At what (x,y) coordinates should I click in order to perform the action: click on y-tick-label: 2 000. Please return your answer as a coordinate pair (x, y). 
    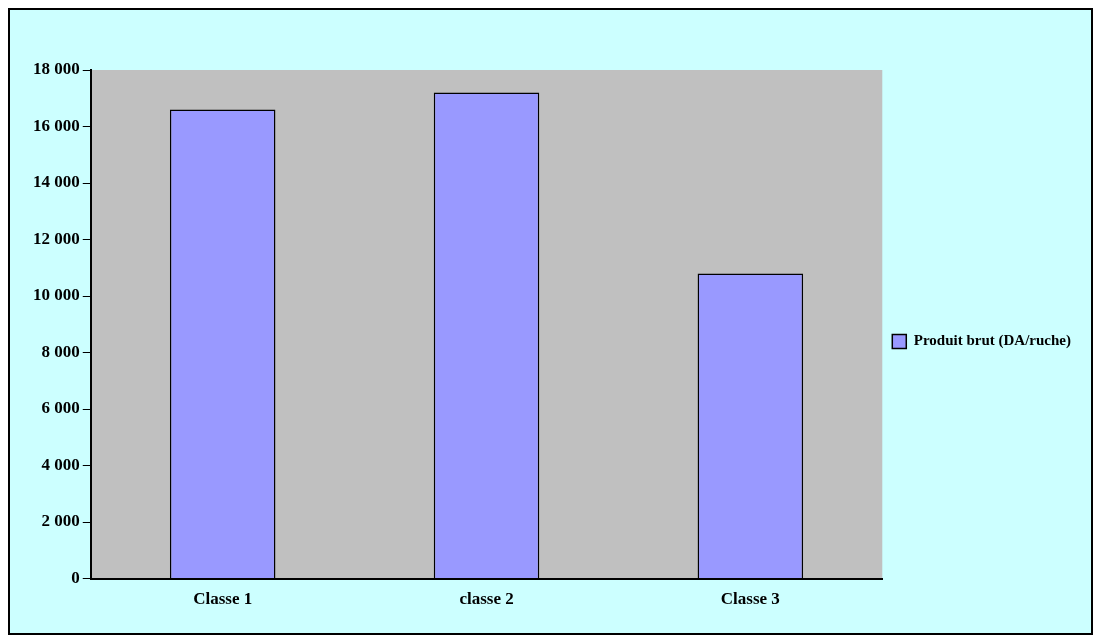
    Looking at the image, I should click on (60, 521).